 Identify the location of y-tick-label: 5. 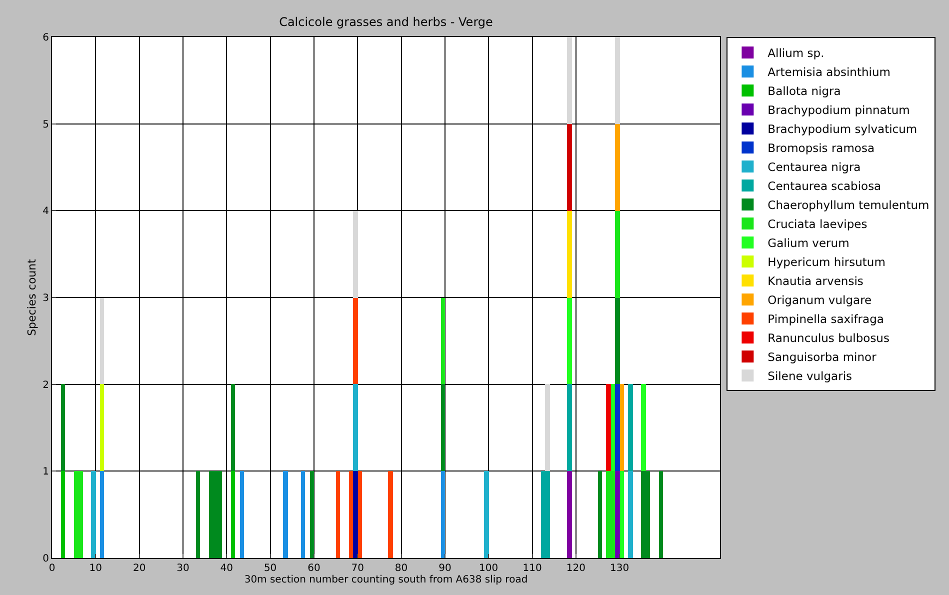
(45, 124).